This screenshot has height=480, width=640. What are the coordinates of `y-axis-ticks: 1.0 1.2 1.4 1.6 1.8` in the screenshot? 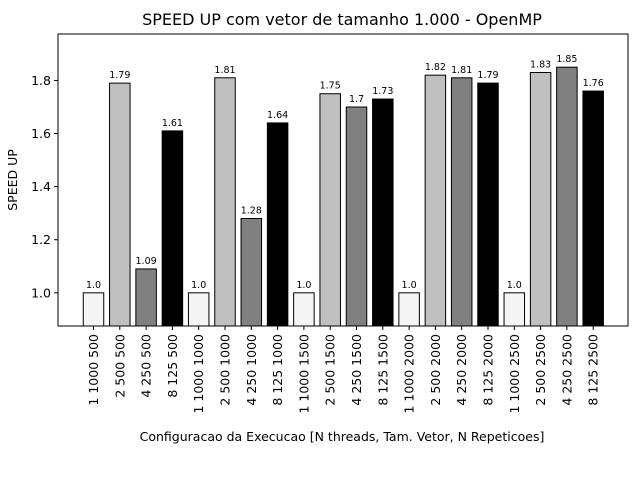 It's located at (44, 186).